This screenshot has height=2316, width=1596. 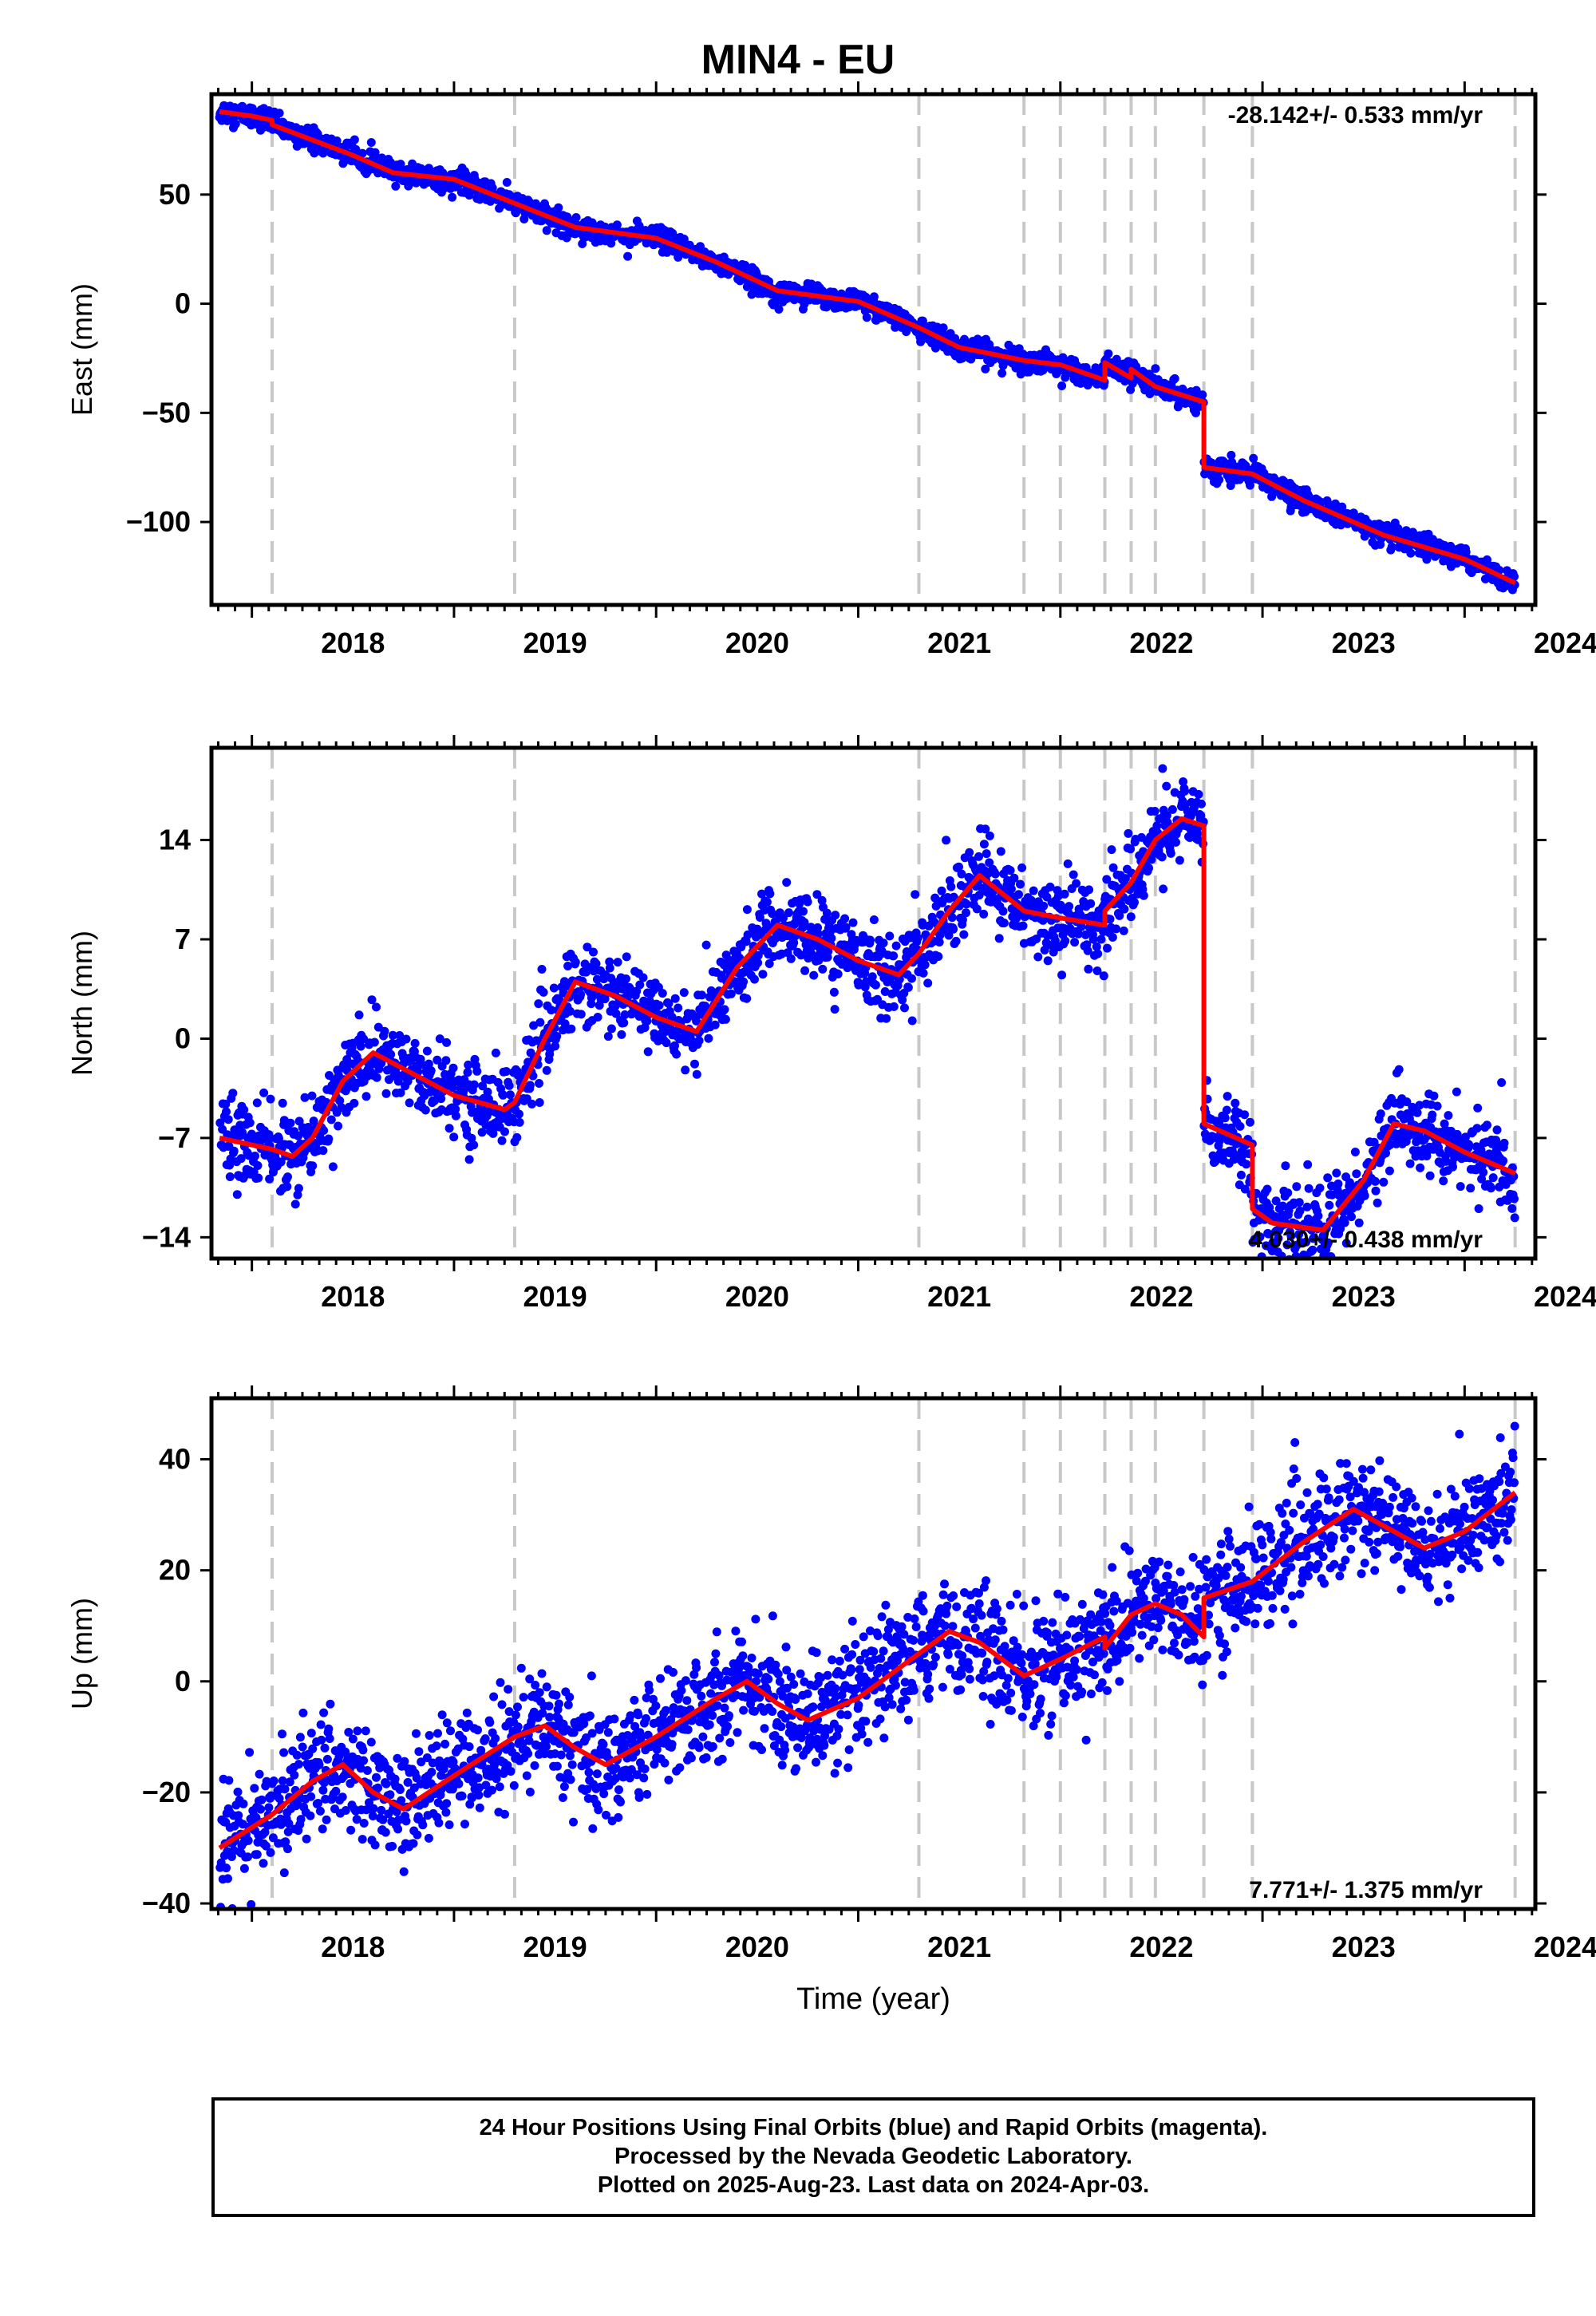 What do you see at coordinates (1355, 115) in the screenshot?
I see `rate-label: -28.142+/- 0.533 mm/yr` at bounding box center [1355, 115].